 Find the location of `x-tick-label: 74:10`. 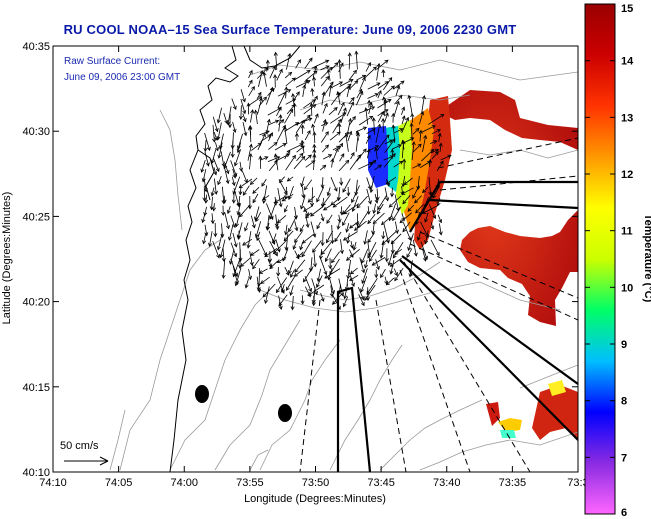

x-tick-label: 74:10 is located at coordinates (53, 483).